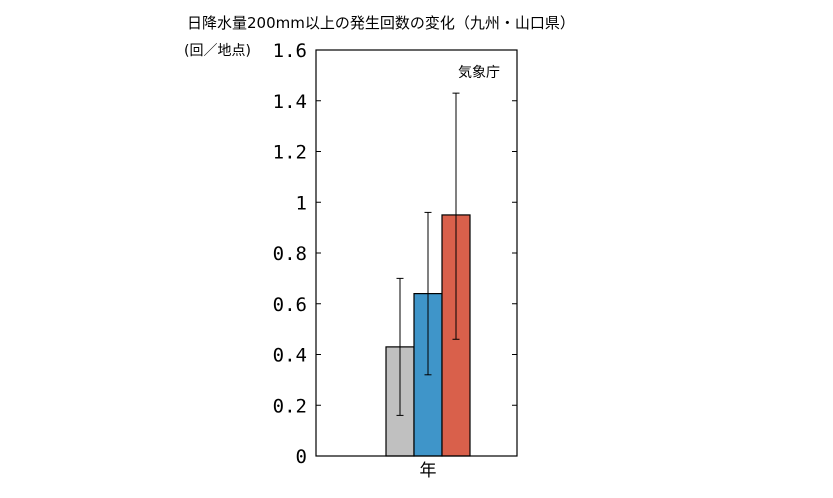 This screenshot has height=498, width=833. I want to click on source-label: 気象庁, so click(479, 73).